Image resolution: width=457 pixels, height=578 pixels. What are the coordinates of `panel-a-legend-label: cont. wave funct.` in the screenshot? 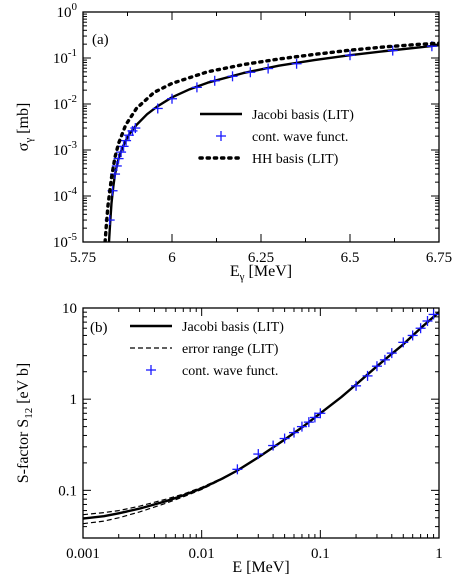 It's located at (300, 137).